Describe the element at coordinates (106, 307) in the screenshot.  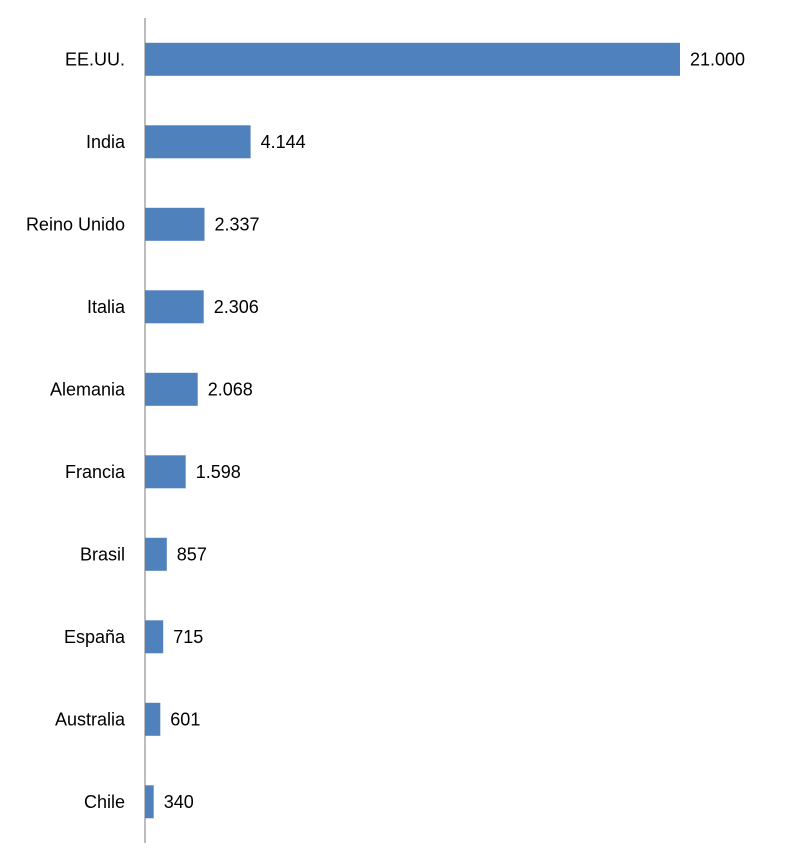
I see `category-label-italia: Italia` at that location.